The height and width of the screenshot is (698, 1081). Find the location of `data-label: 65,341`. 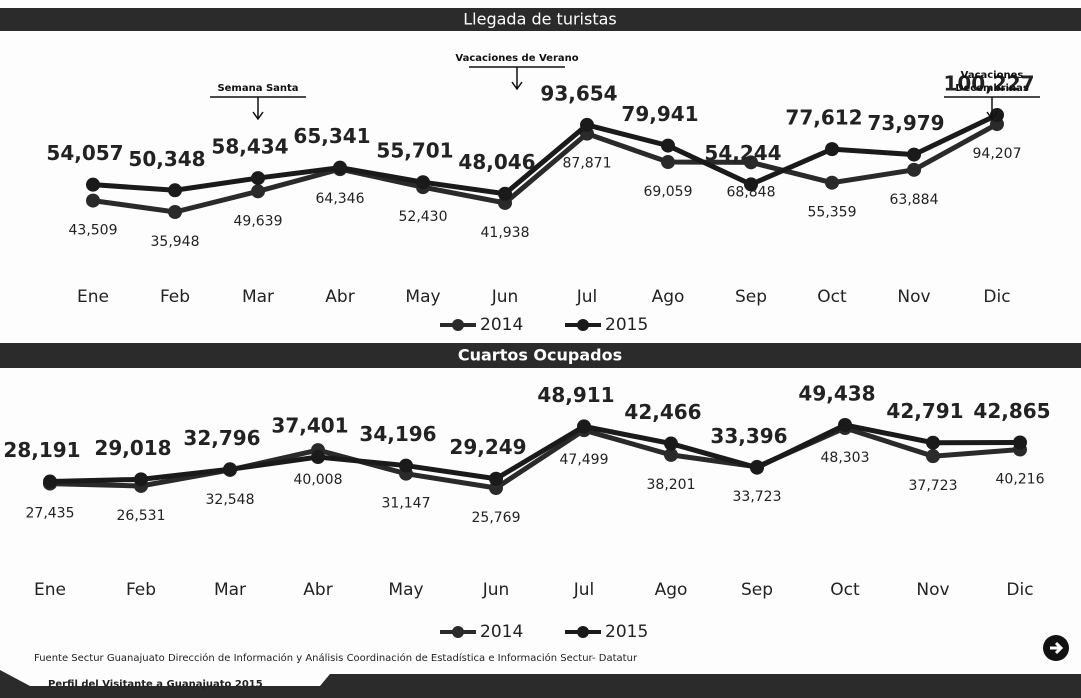

data-label: 65,341 is located at coordinates (331, 136).